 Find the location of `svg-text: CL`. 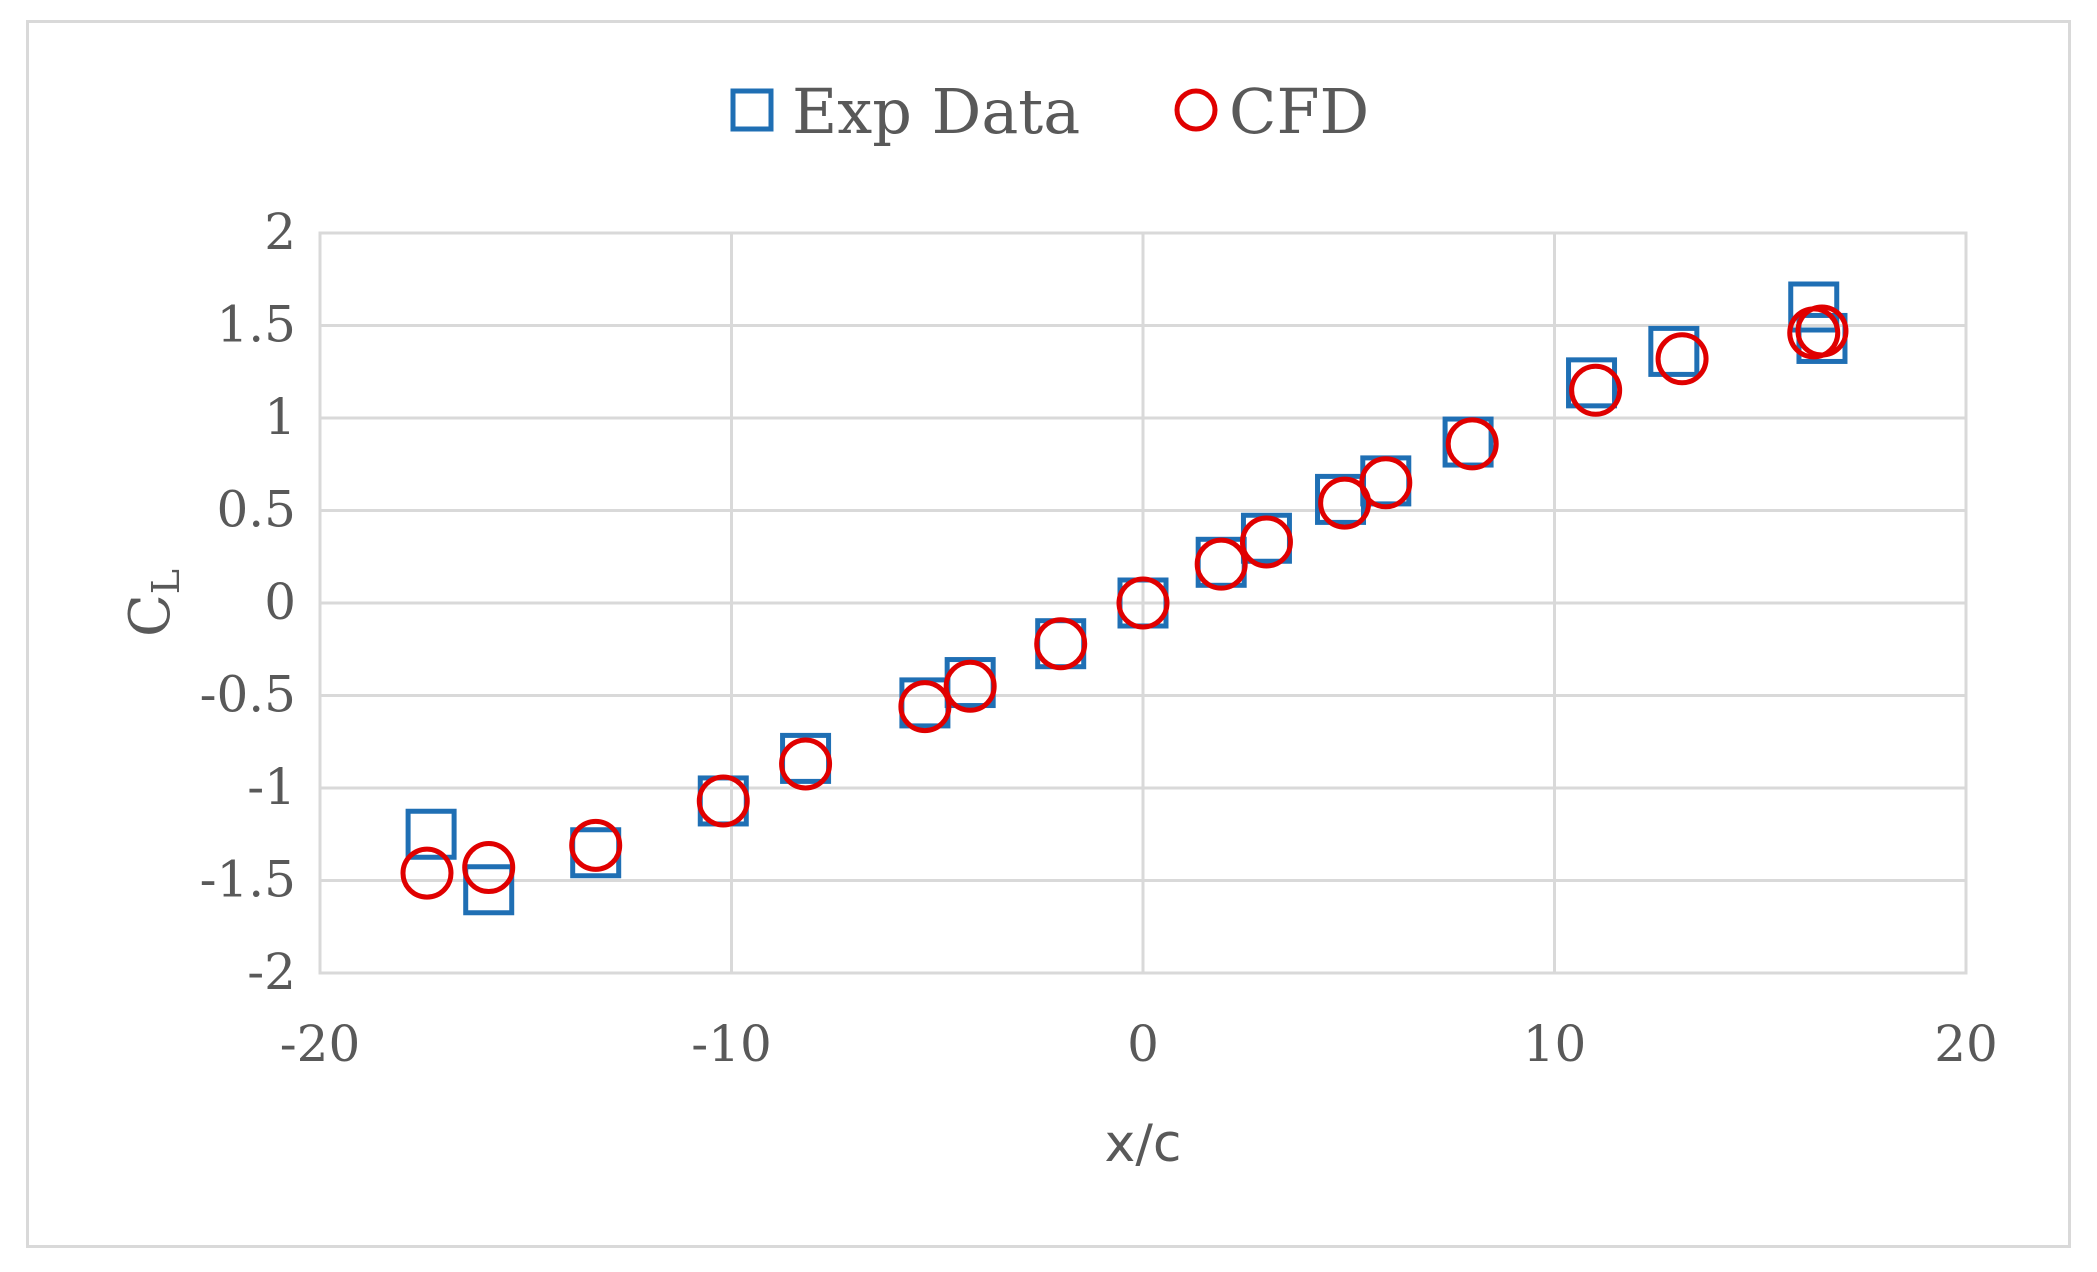

svg-text: CL is located at coordinates (153, 603).